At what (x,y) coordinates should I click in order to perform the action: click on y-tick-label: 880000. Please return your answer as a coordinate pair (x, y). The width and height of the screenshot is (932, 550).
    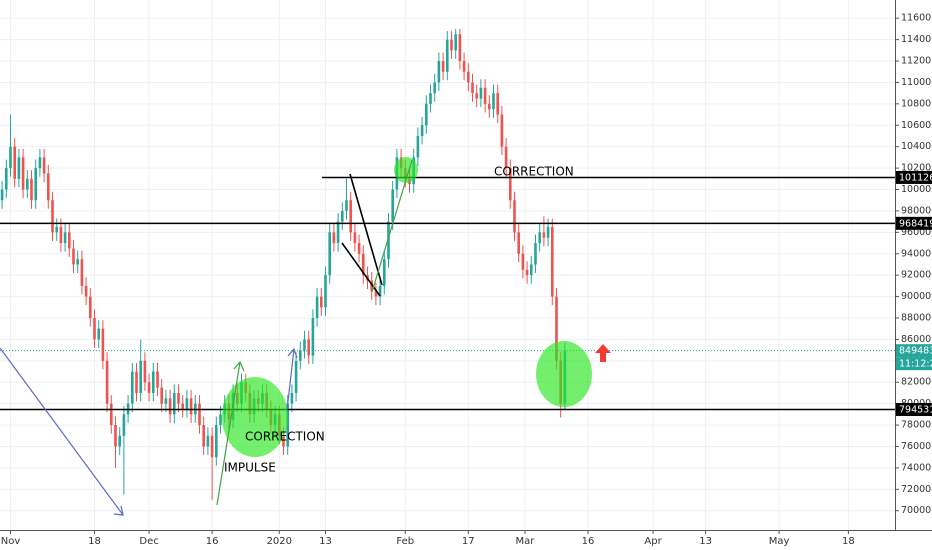
    Looking at the image, I should click on (916, 318).